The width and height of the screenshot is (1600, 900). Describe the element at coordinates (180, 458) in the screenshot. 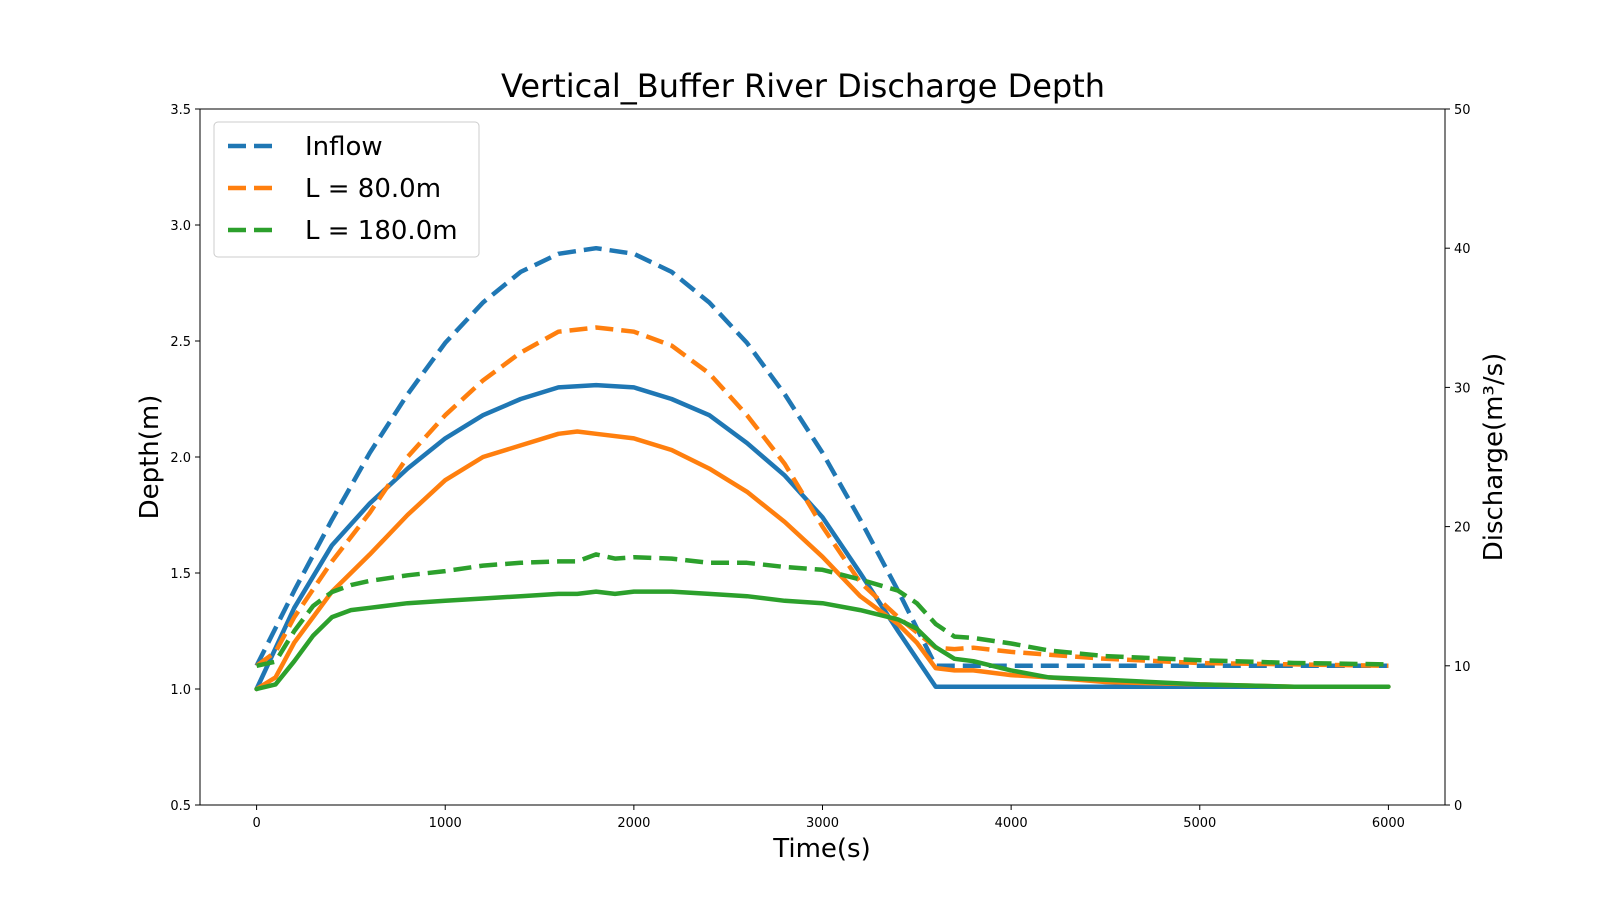

I see `y-tick-label-left: 2.0` at that location.